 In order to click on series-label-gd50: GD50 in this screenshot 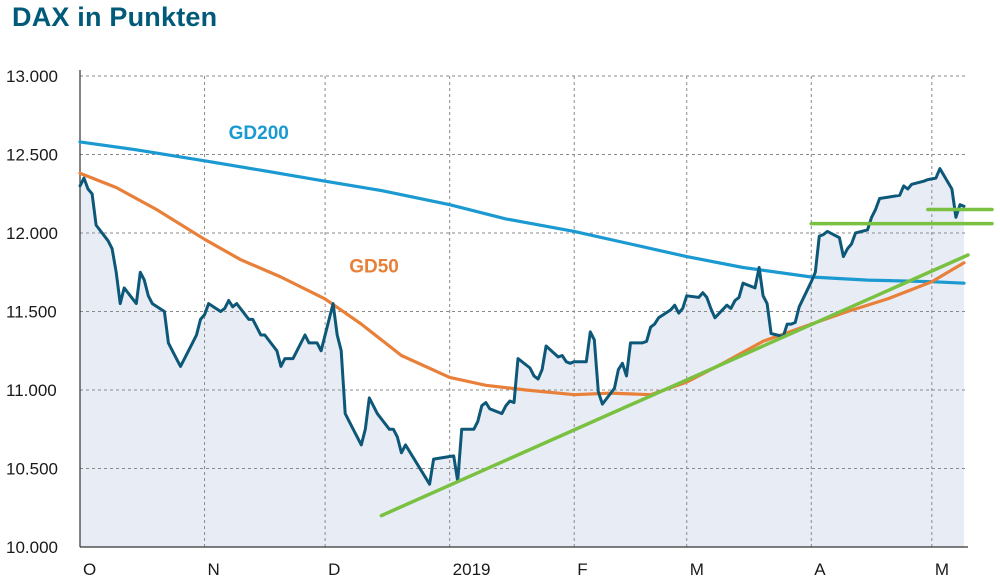, I will do `click(374, 266)`.